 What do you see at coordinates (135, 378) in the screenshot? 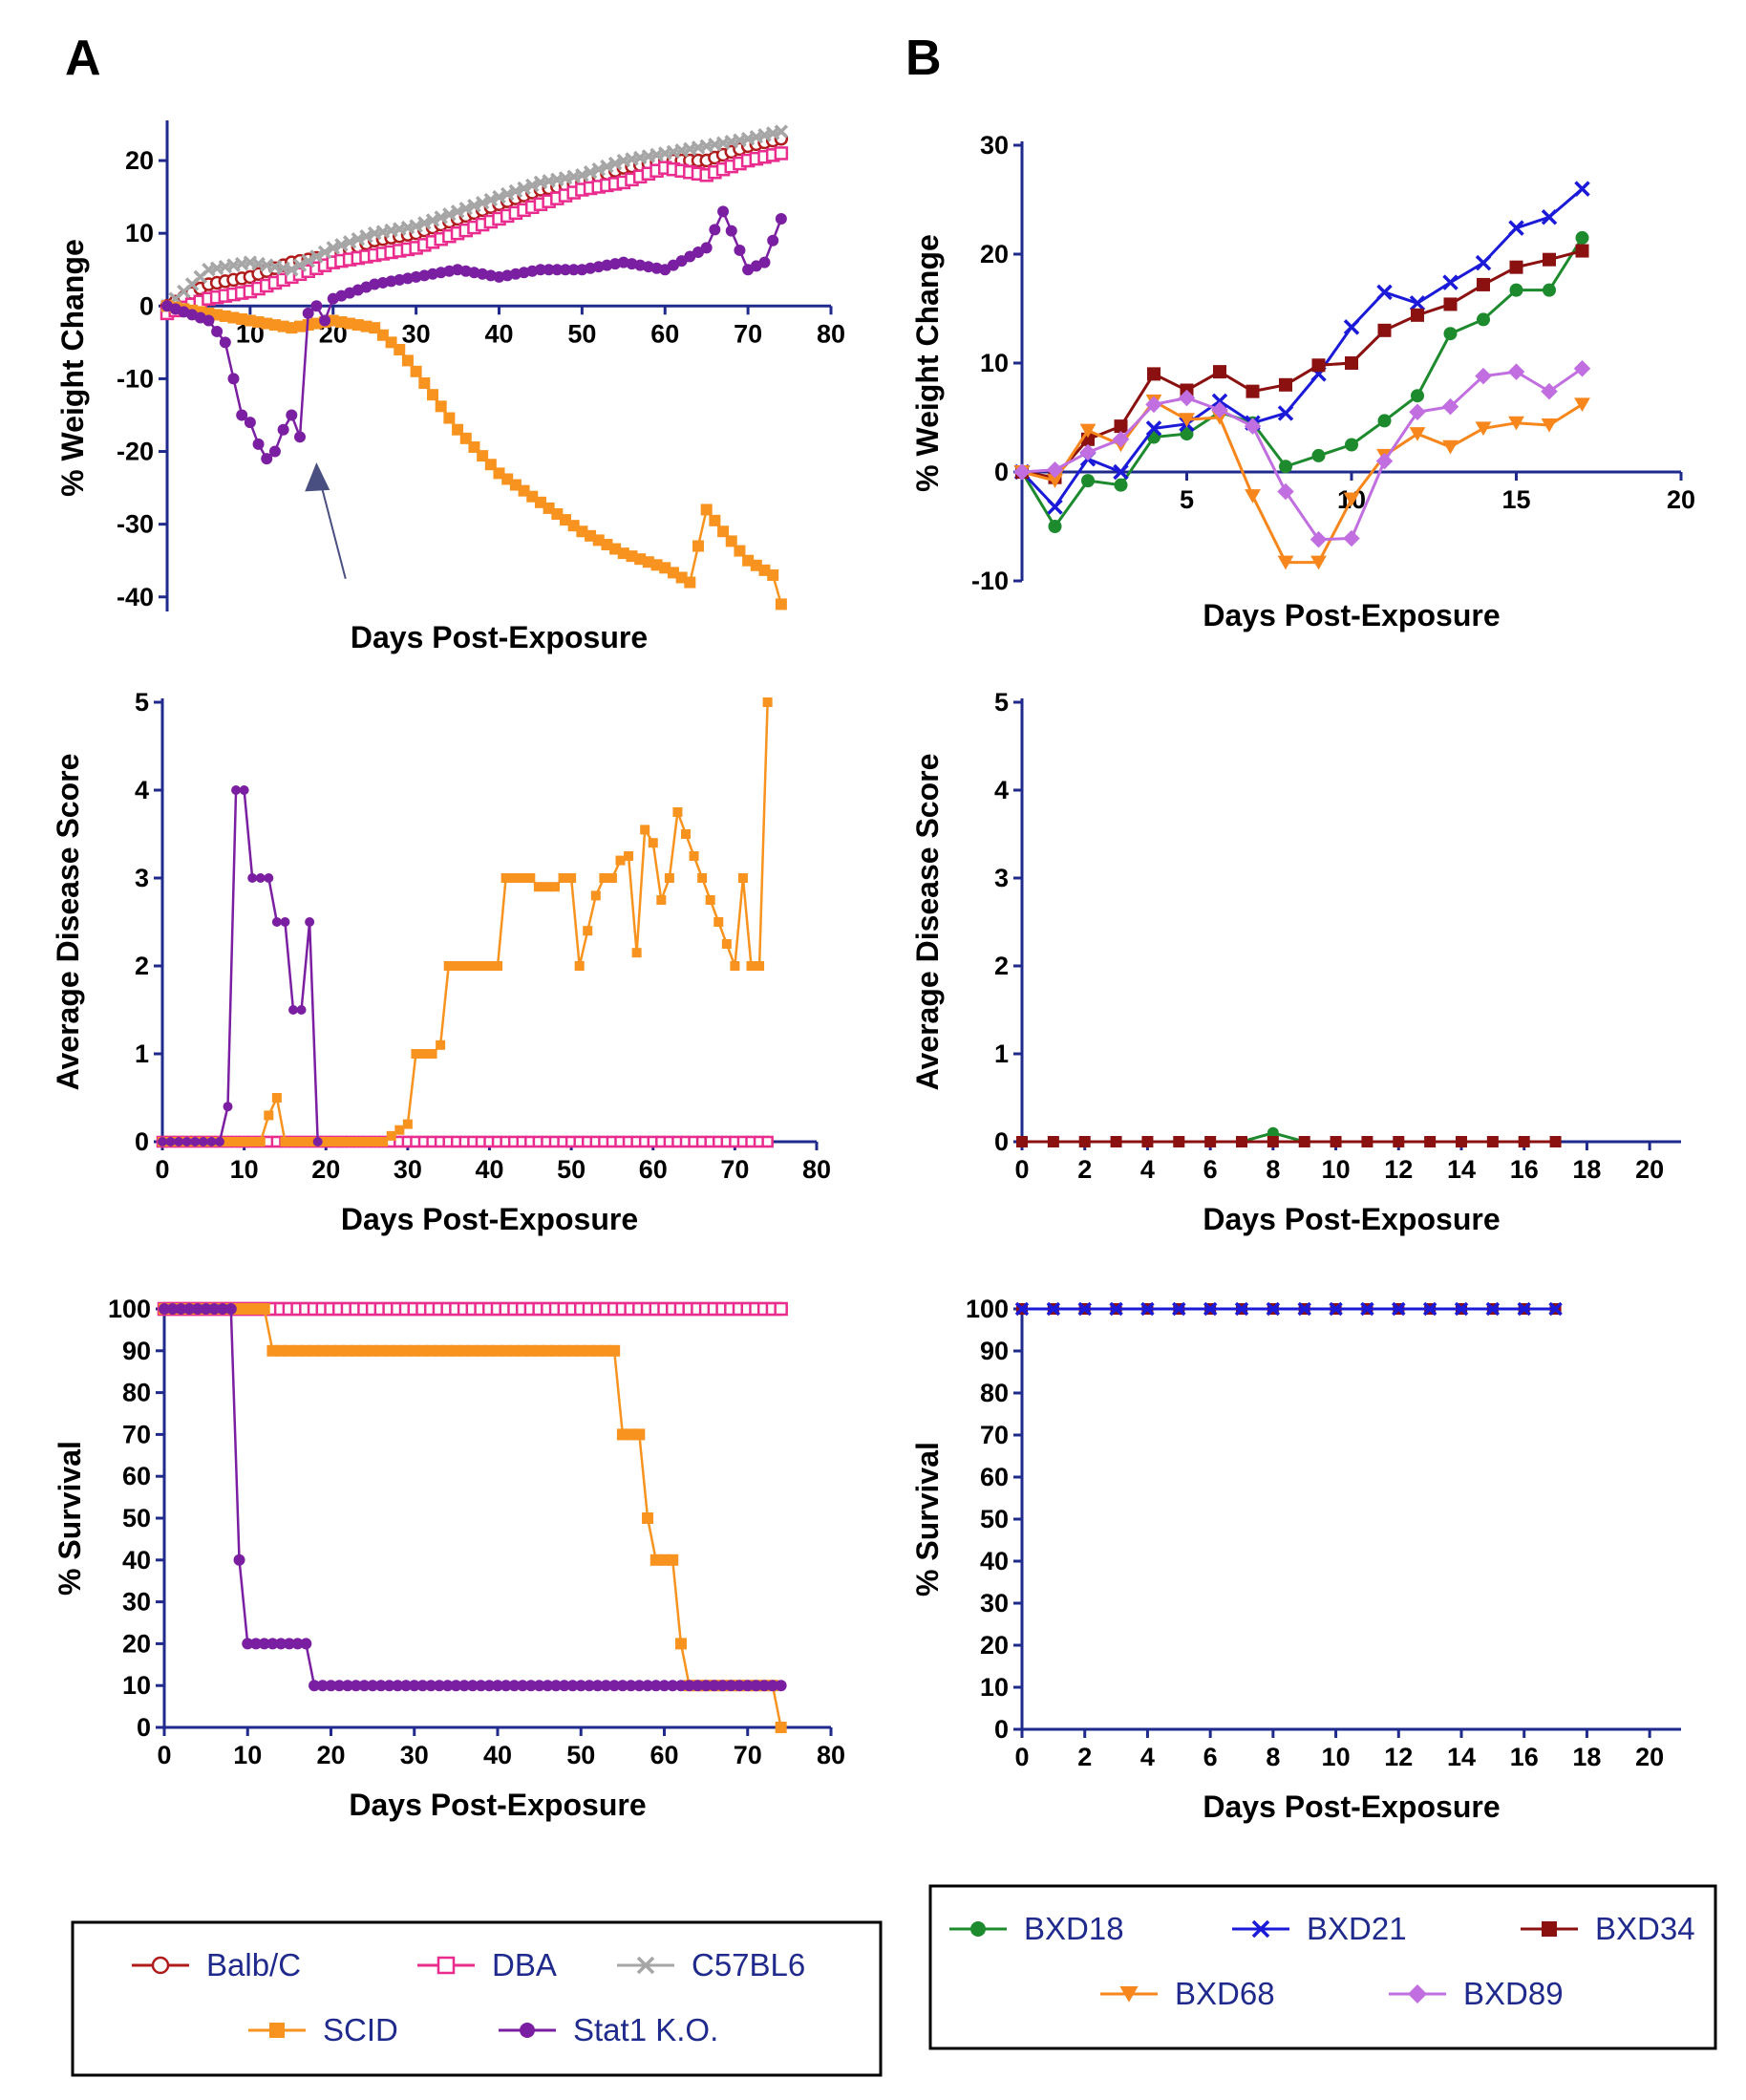
I see `y-tick-label: -10` at bounding box center [135, 378].